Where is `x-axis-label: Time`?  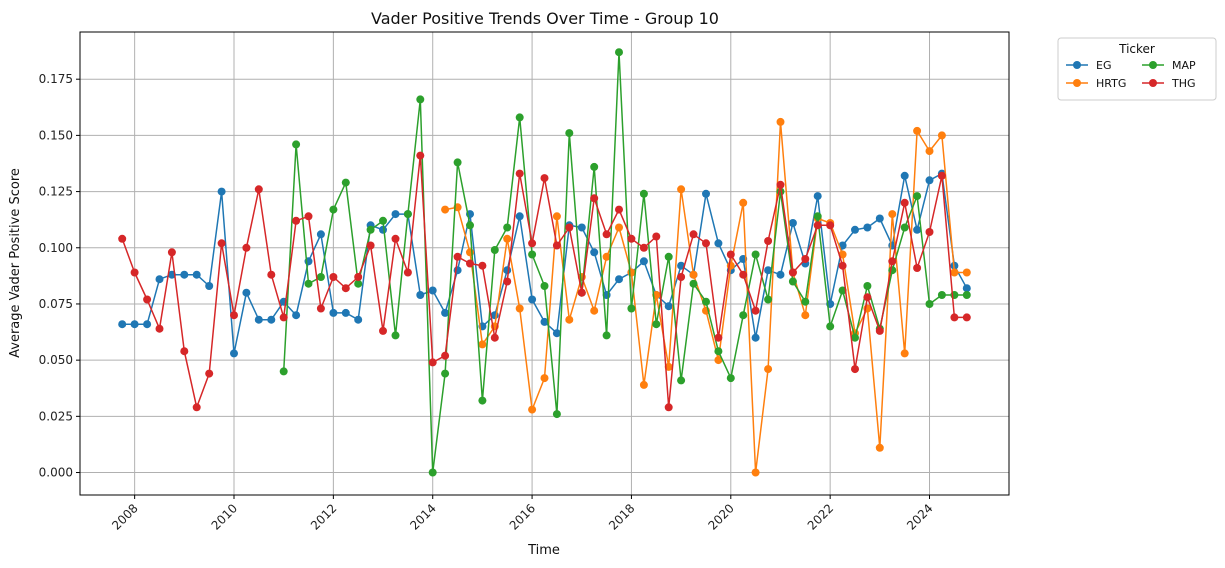 x-axis-label: Time is located at coordinates (543, 550).